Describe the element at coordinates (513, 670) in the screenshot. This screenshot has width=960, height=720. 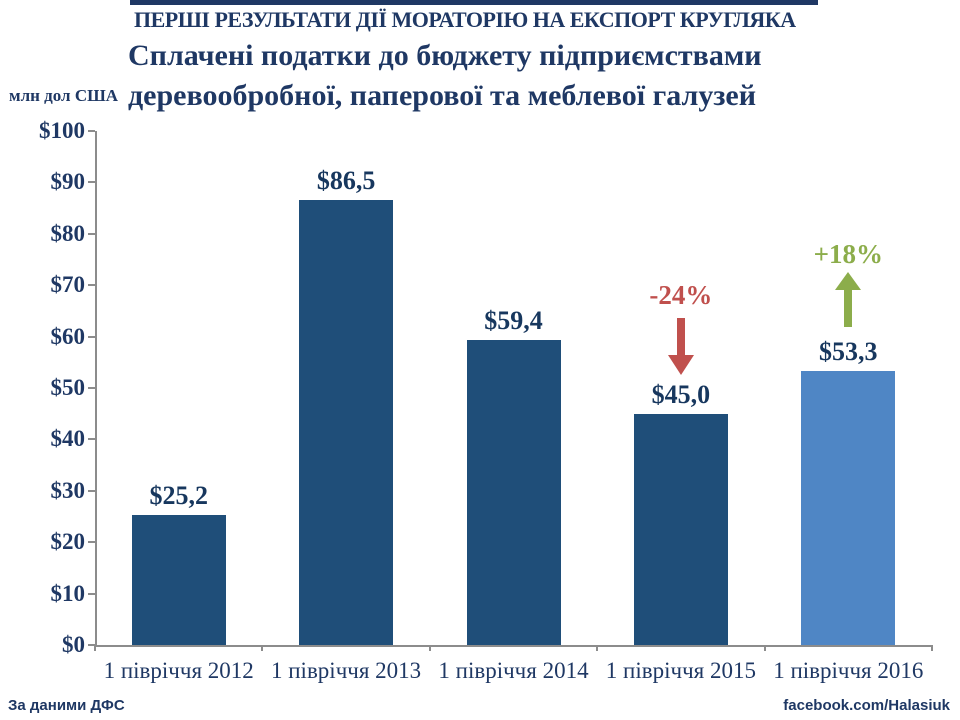
I see `x-category-label: 1 півріччя 2014` at that location.